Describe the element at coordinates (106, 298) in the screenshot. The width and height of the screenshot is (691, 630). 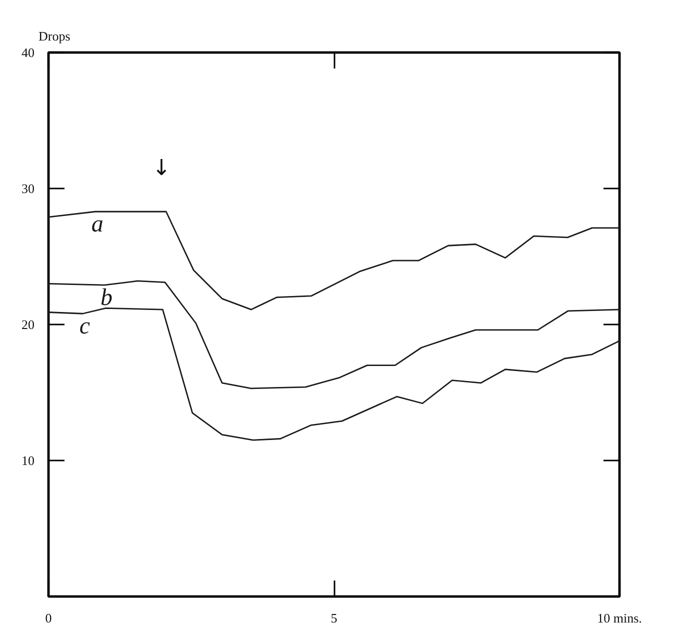
I see `series-label: b` at that location.